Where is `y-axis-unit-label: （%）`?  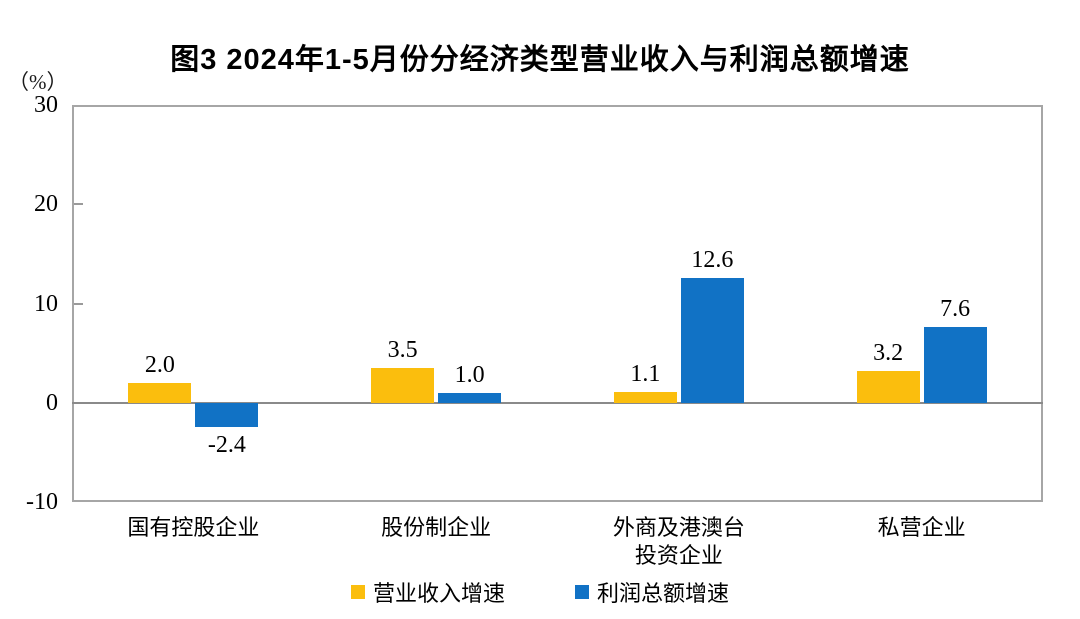
y-axis-unit-label: （%） is located at coordinates (38, 82).